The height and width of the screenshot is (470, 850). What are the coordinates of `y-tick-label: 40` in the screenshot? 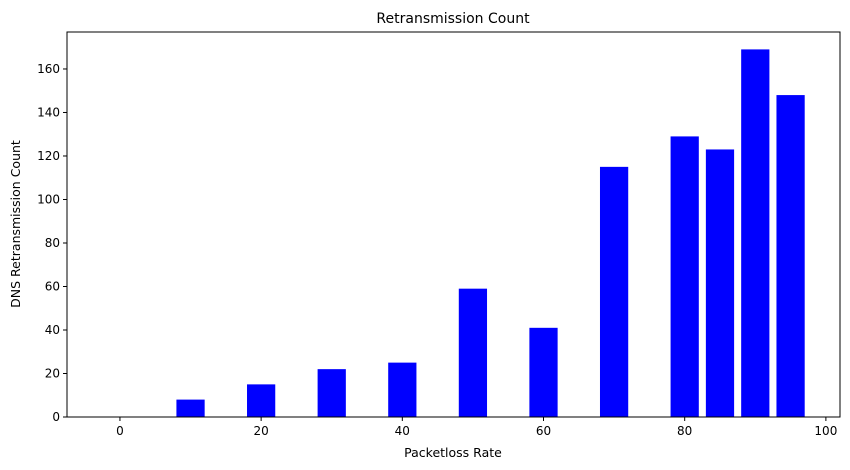 It's located at (52, 330).